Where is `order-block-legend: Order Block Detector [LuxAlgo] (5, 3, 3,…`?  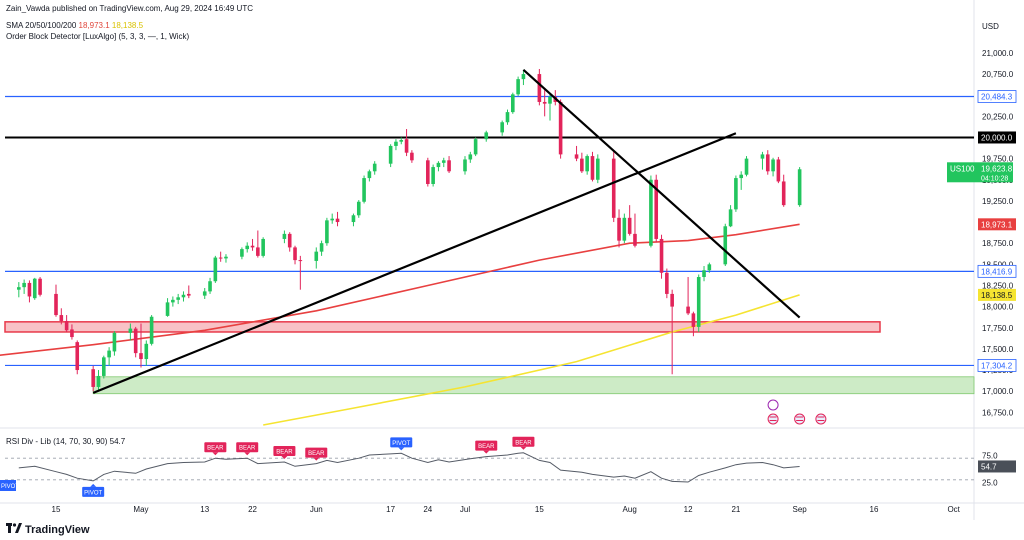
order-block-legend: Order Block Detector [LuxAlgo] (5, 3, 3,… is located at coordinates (98, 36).